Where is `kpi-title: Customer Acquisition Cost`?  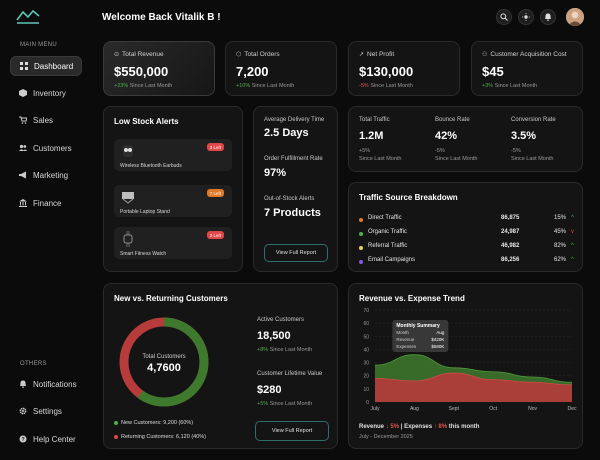
kpi-title: Customer Acquisition Cost is located at coordinates (528, 54).